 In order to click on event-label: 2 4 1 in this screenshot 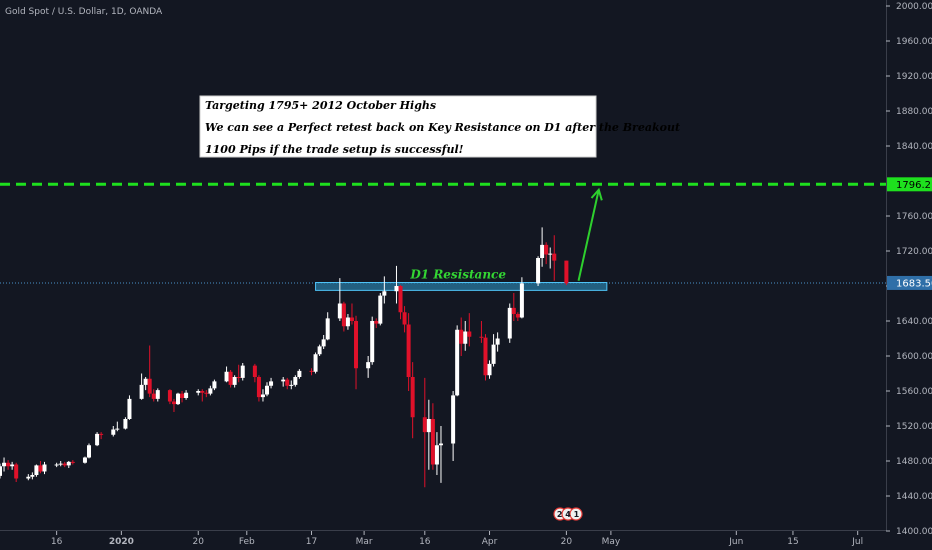, I will do `click(568, 514)`.